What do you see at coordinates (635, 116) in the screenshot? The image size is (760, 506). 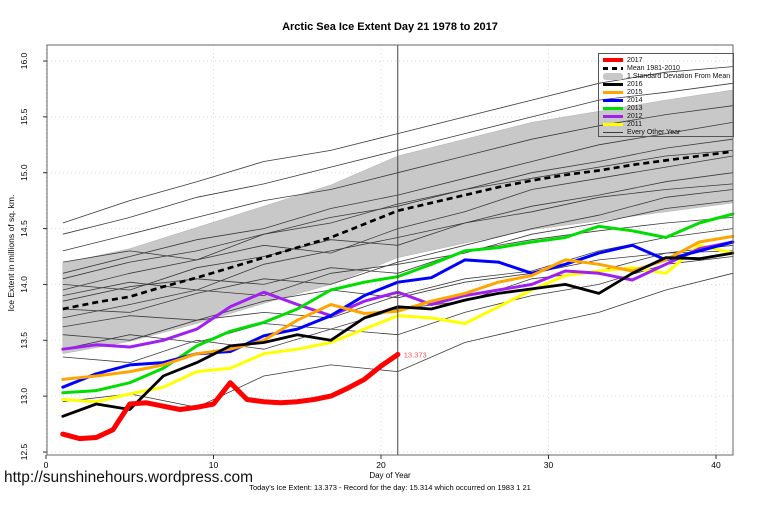 I see `legend-label: 2012` at bounding box center [635, 116].